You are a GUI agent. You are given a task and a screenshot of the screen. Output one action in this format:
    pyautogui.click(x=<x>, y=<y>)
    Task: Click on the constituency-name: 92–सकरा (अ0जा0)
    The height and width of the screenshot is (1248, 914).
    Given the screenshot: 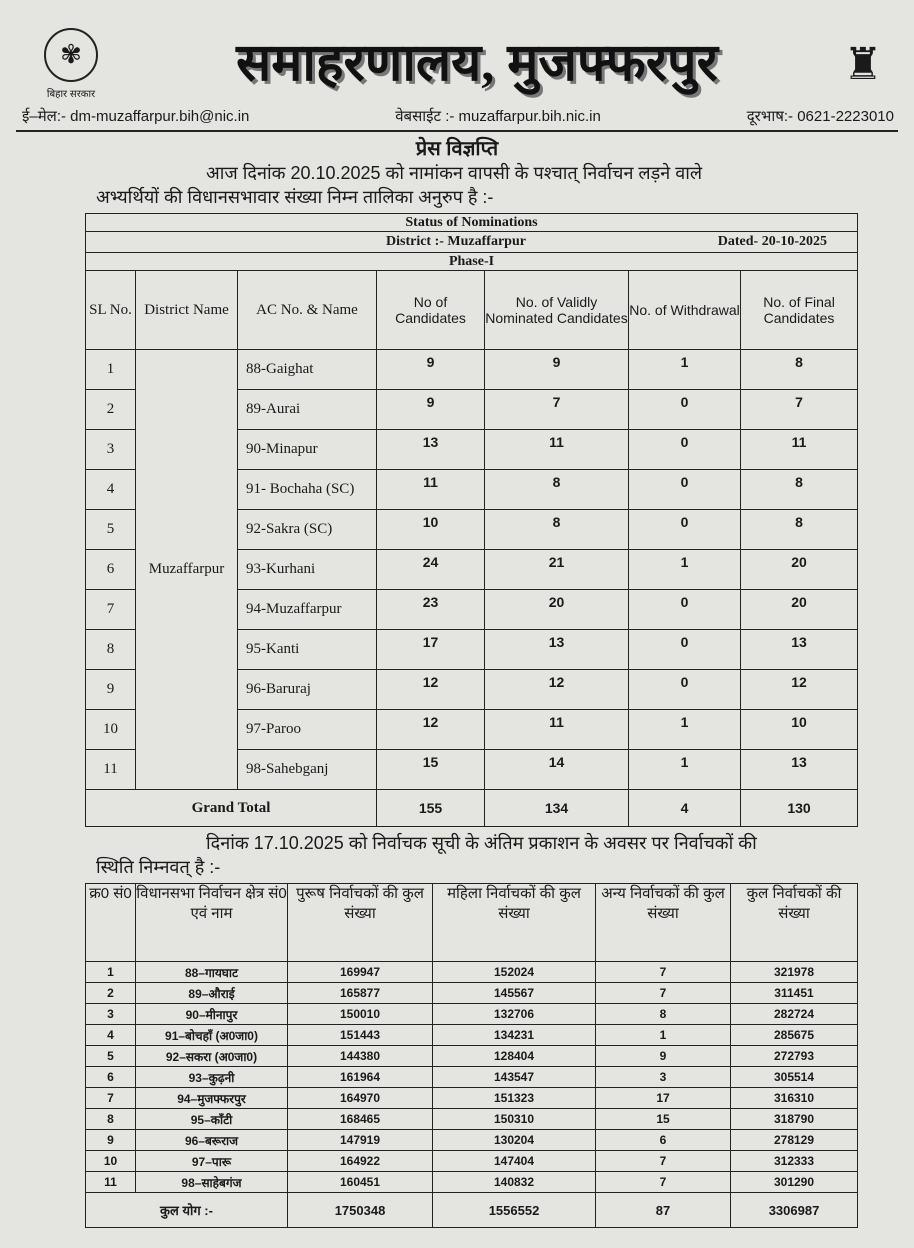 What is the action you would take?
    pyautogui.click(x=211, y=1056)
    